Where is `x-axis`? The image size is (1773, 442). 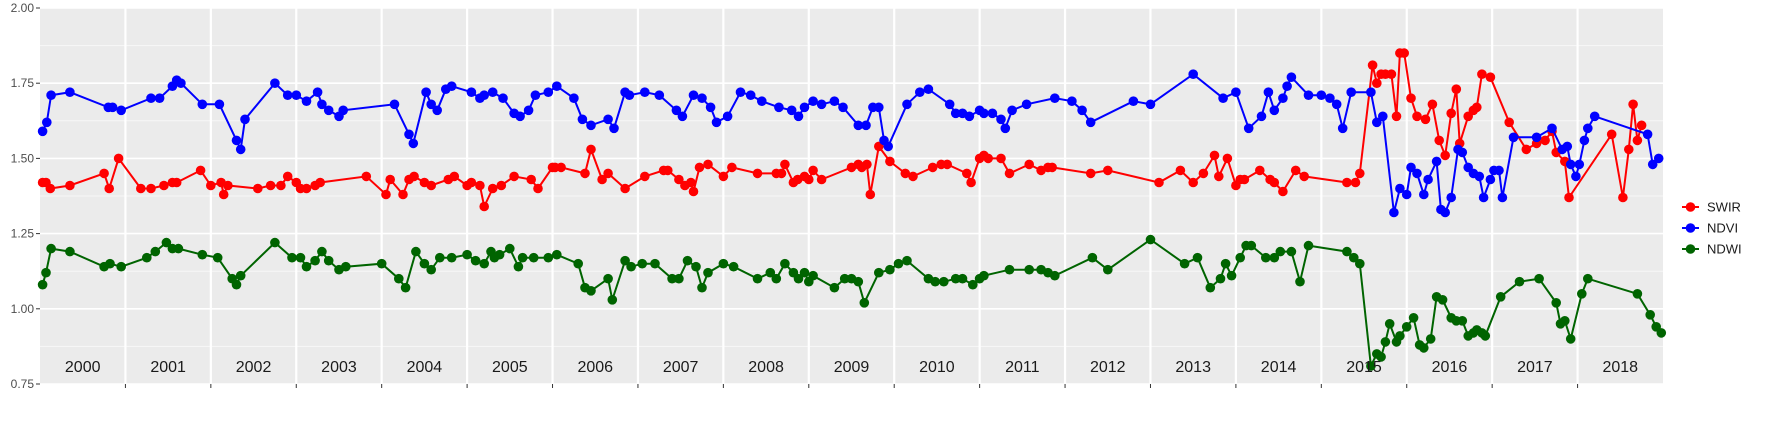 x-axis is located at coordinates (851, 386).